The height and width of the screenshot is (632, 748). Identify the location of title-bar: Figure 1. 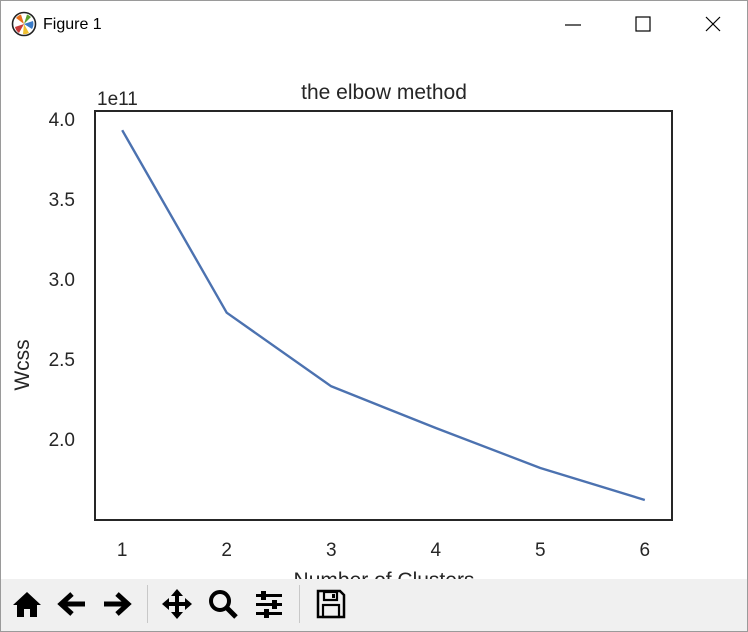
(374, 24).